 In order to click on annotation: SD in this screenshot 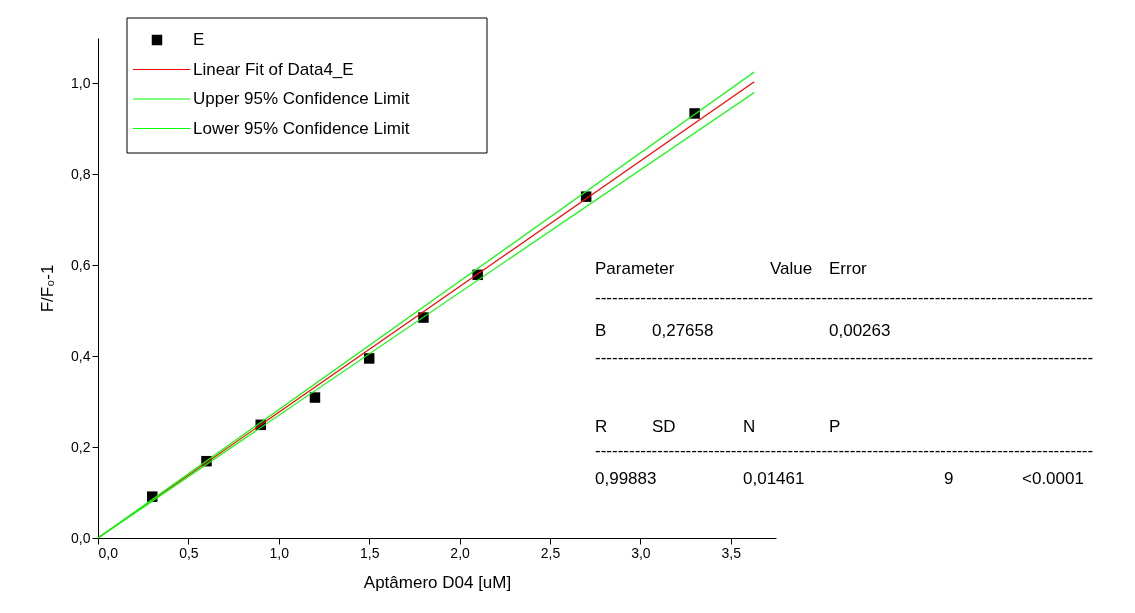, I will do `click(664, 426)`.